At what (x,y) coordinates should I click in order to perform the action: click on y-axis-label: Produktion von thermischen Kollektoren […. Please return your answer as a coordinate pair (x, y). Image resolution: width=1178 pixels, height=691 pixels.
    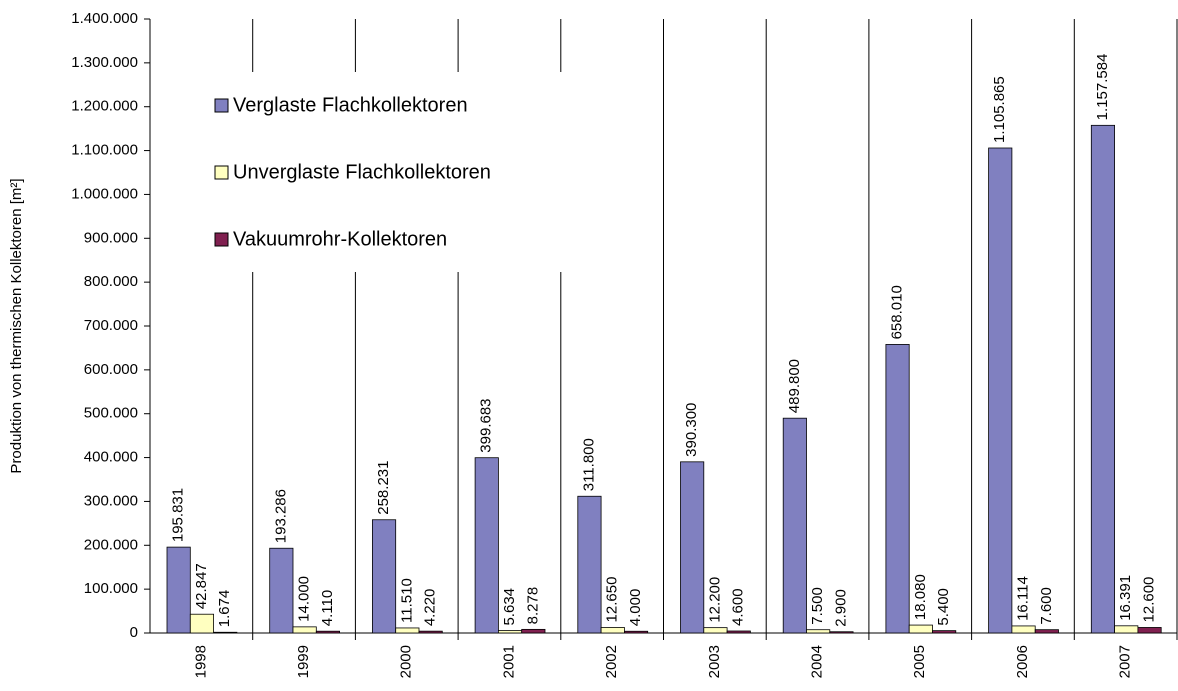
    Looking at the image, I should click on (16, 325).